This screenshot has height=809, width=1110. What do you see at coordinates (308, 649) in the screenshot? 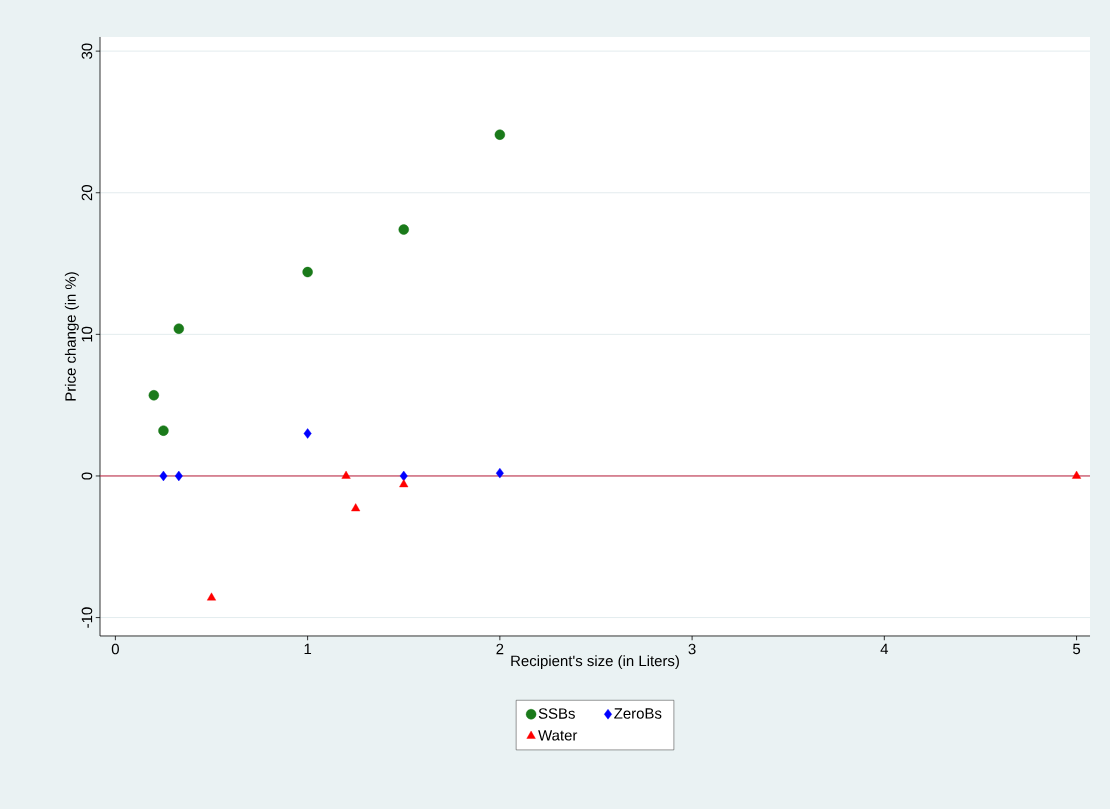
I see `x-tick-label: 1` at bounding box center [308, 649].